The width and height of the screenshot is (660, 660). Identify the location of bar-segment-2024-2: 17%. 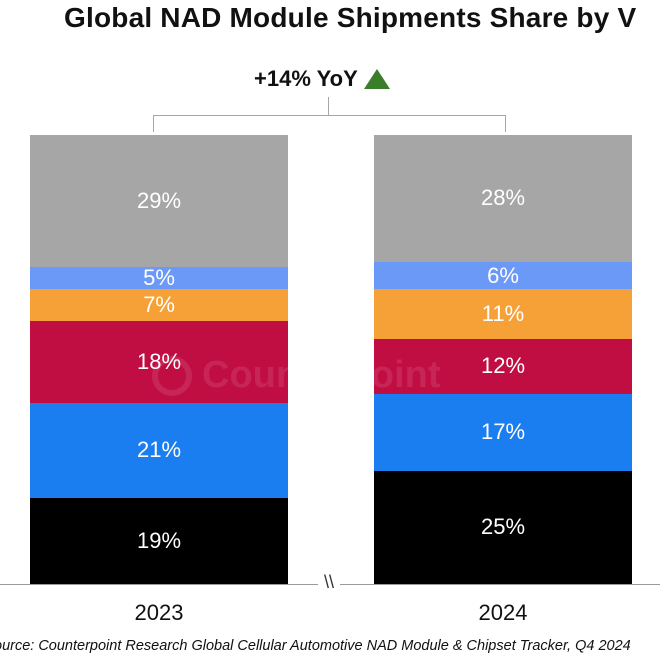
(503, 432).